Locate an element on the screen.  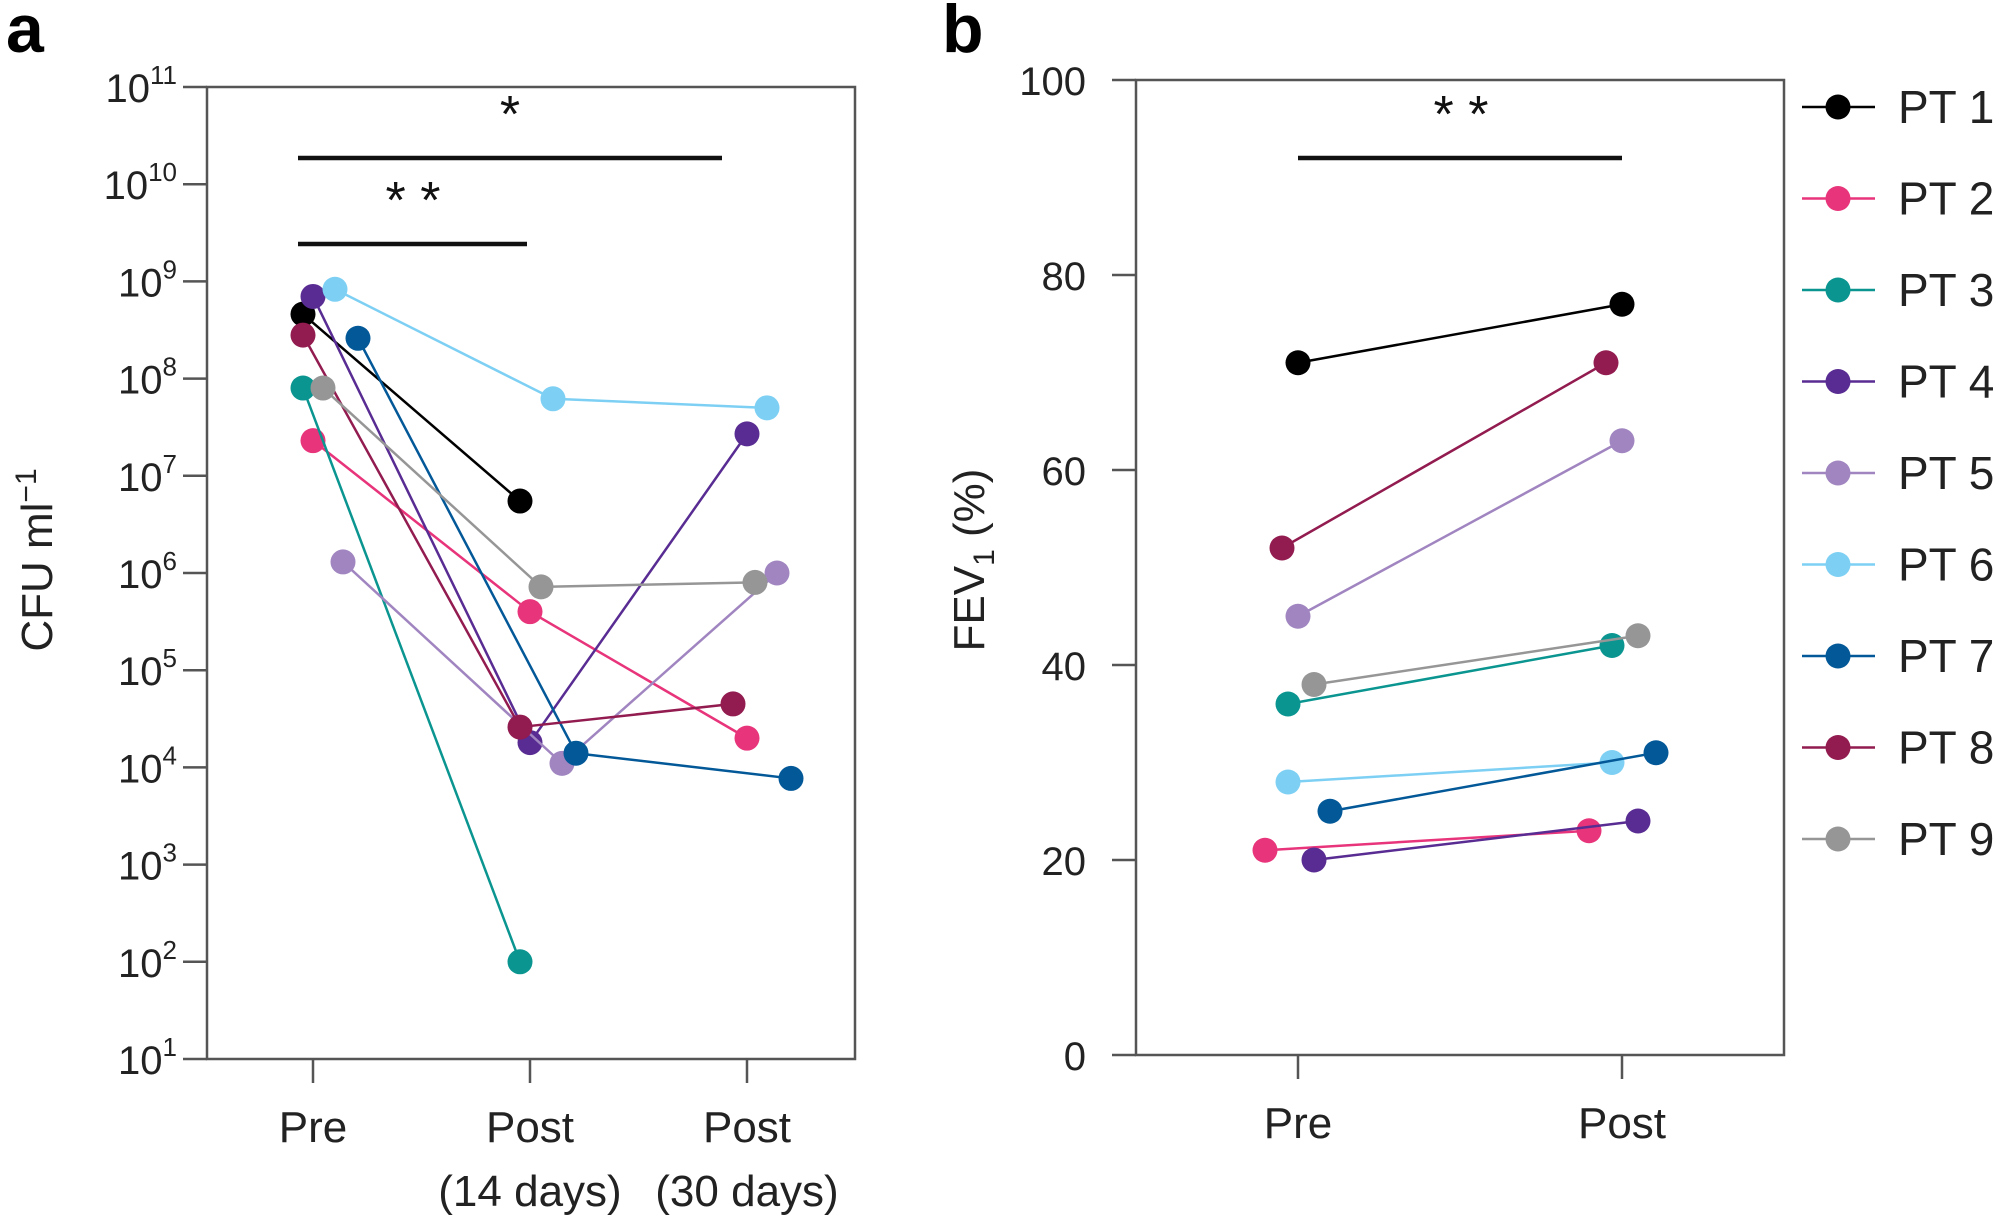
panel-label-a: a is located at coordinates (25, 33).